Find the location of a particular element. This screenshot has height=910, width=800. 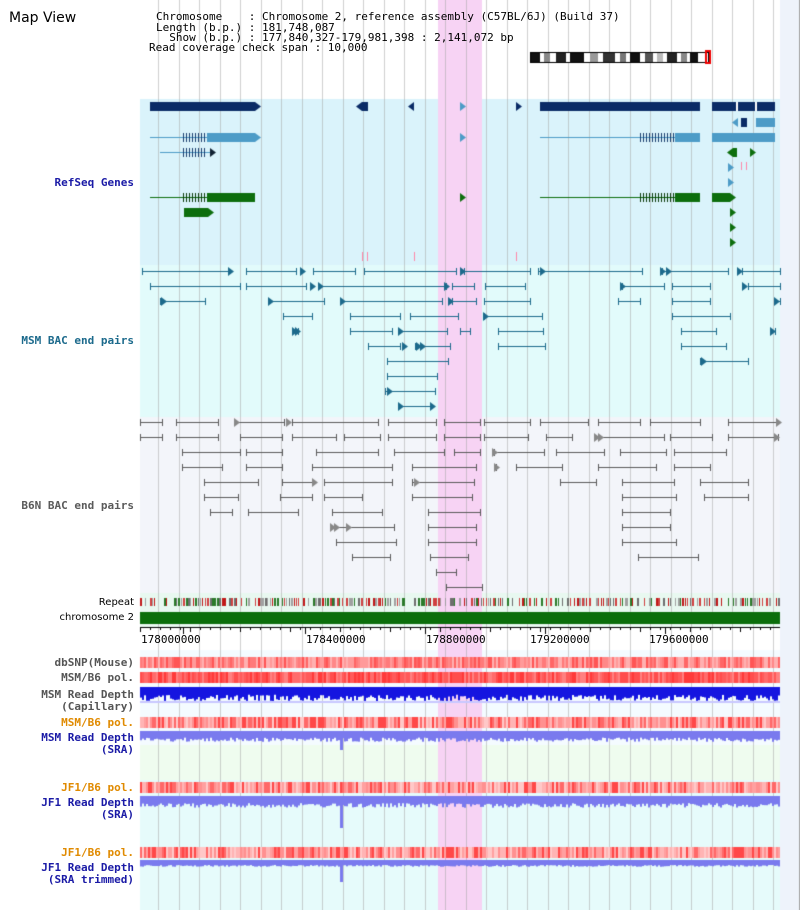

repeat-label: Repeat is located at coordinates (116, 602).